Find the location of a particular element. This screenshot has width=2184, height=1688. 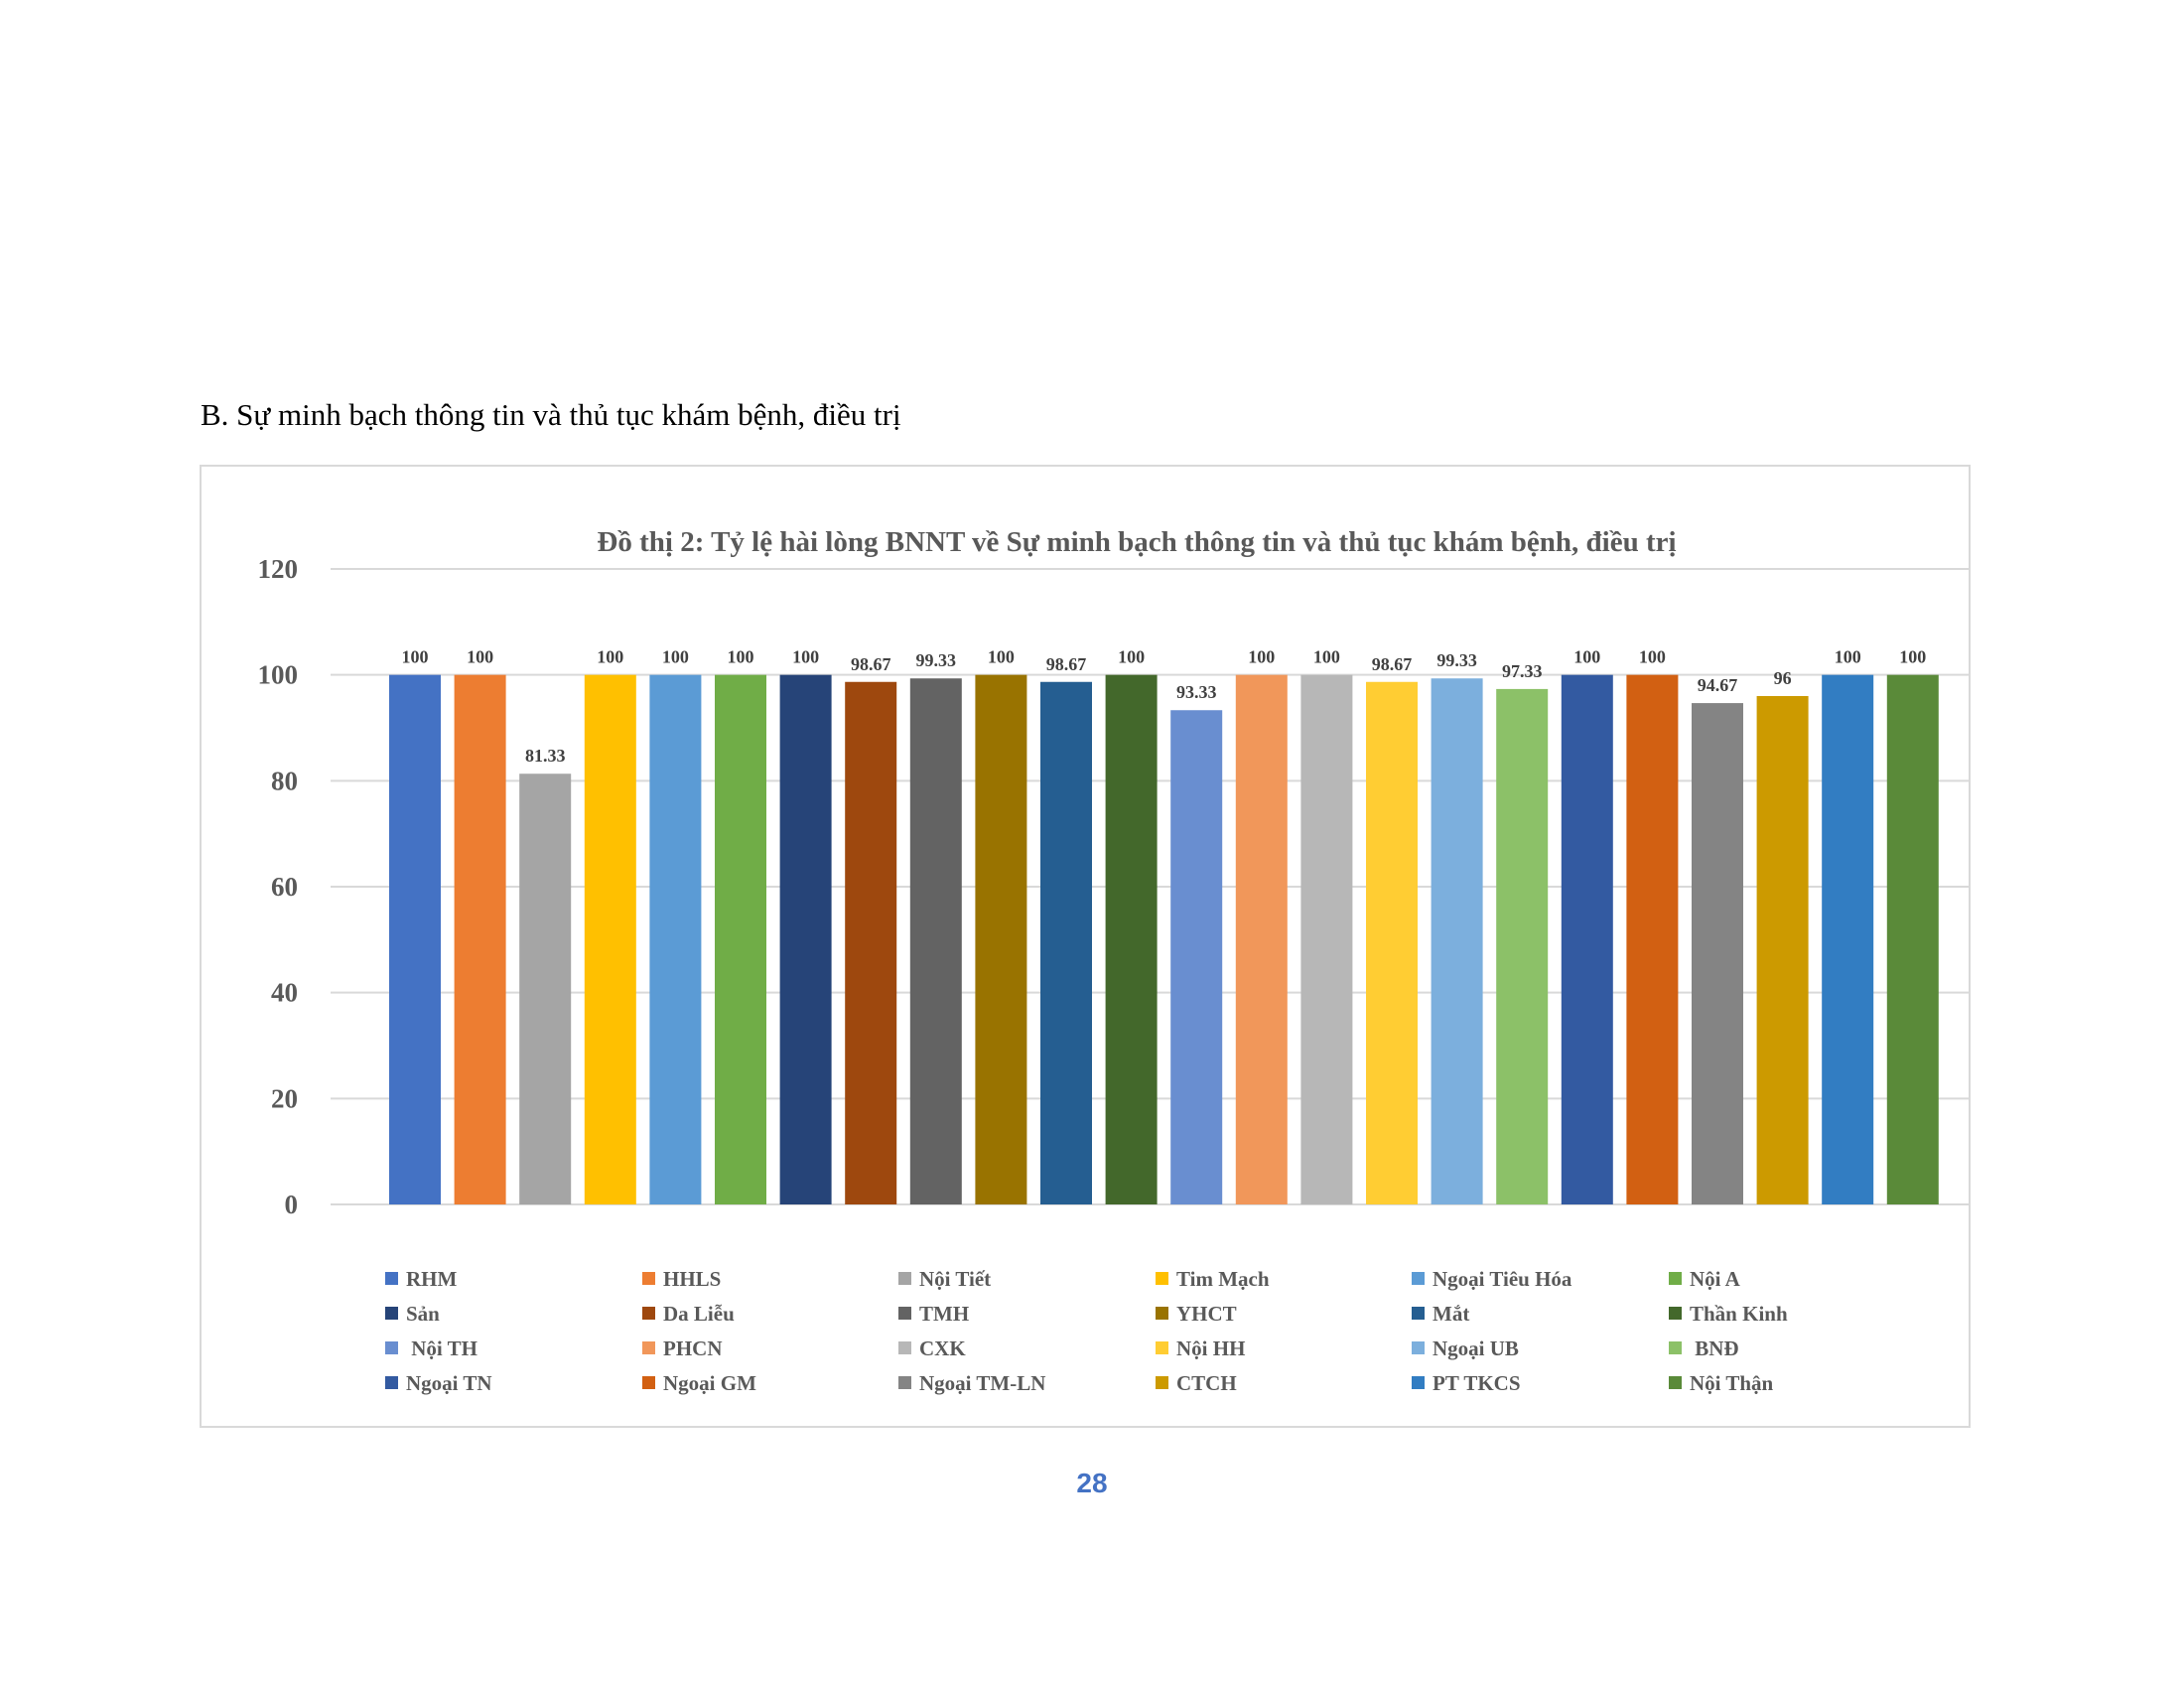

legend-item: Ngoại Tiêu Hóa is located at coordinates (1492, 1279).